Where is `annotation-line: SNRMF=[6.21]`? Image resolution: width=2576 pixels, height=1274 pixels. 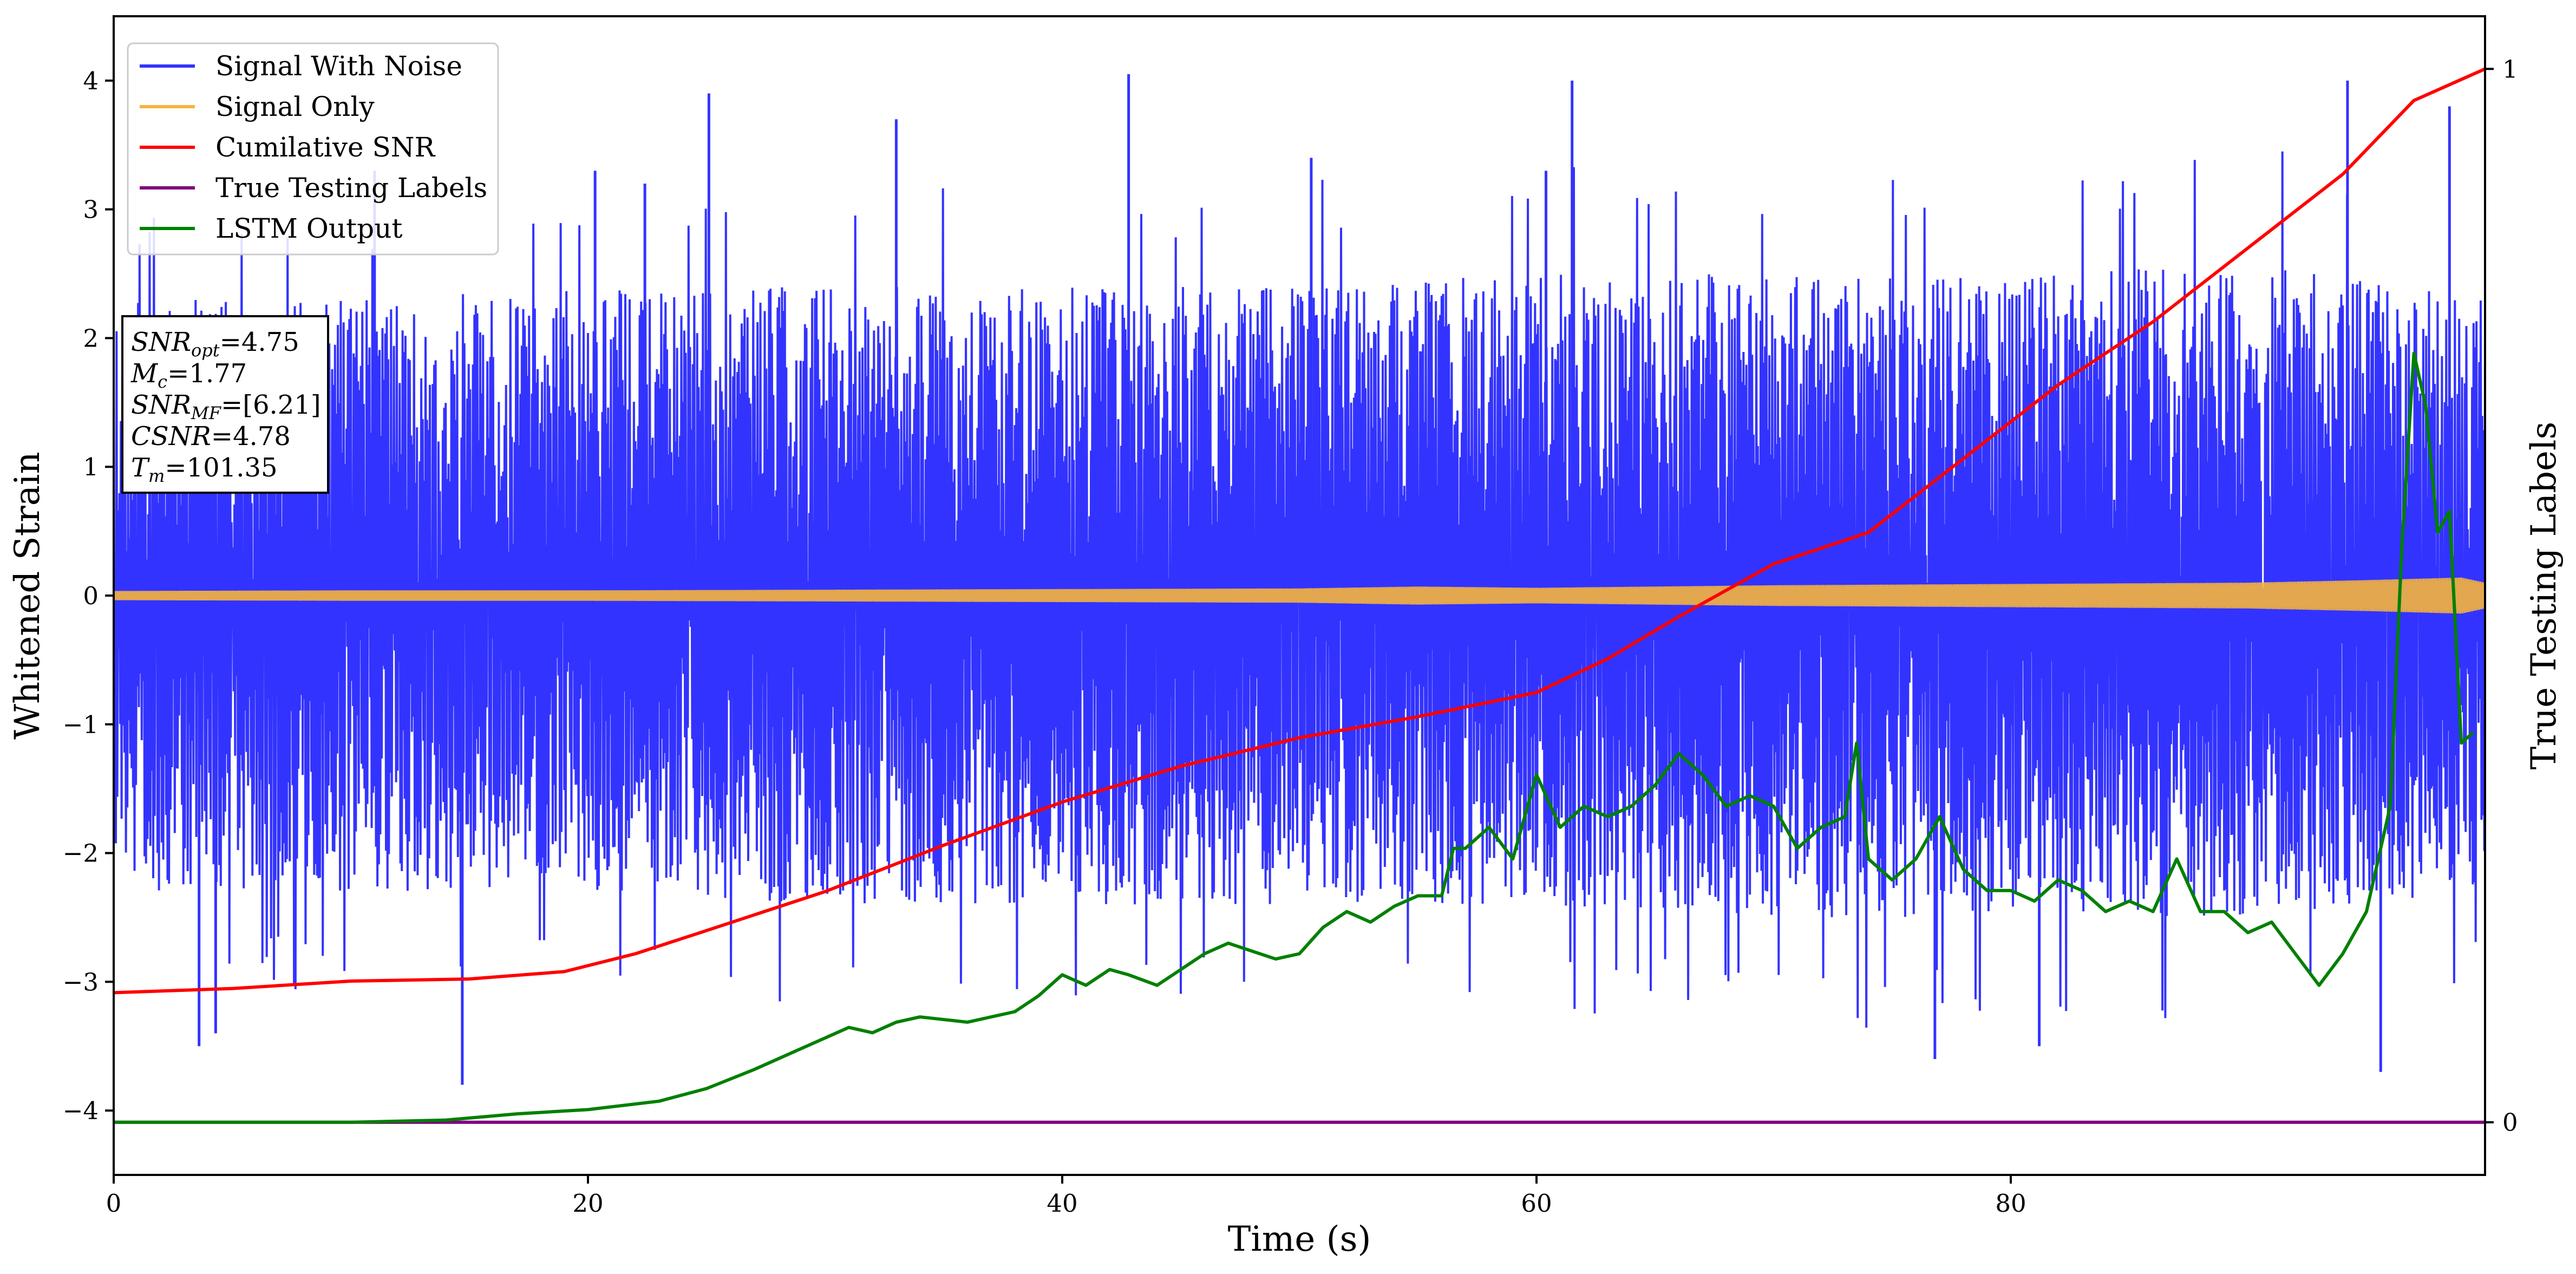
annotation-line: SNRMF=[6.21] is located at coordinates (226, 406).